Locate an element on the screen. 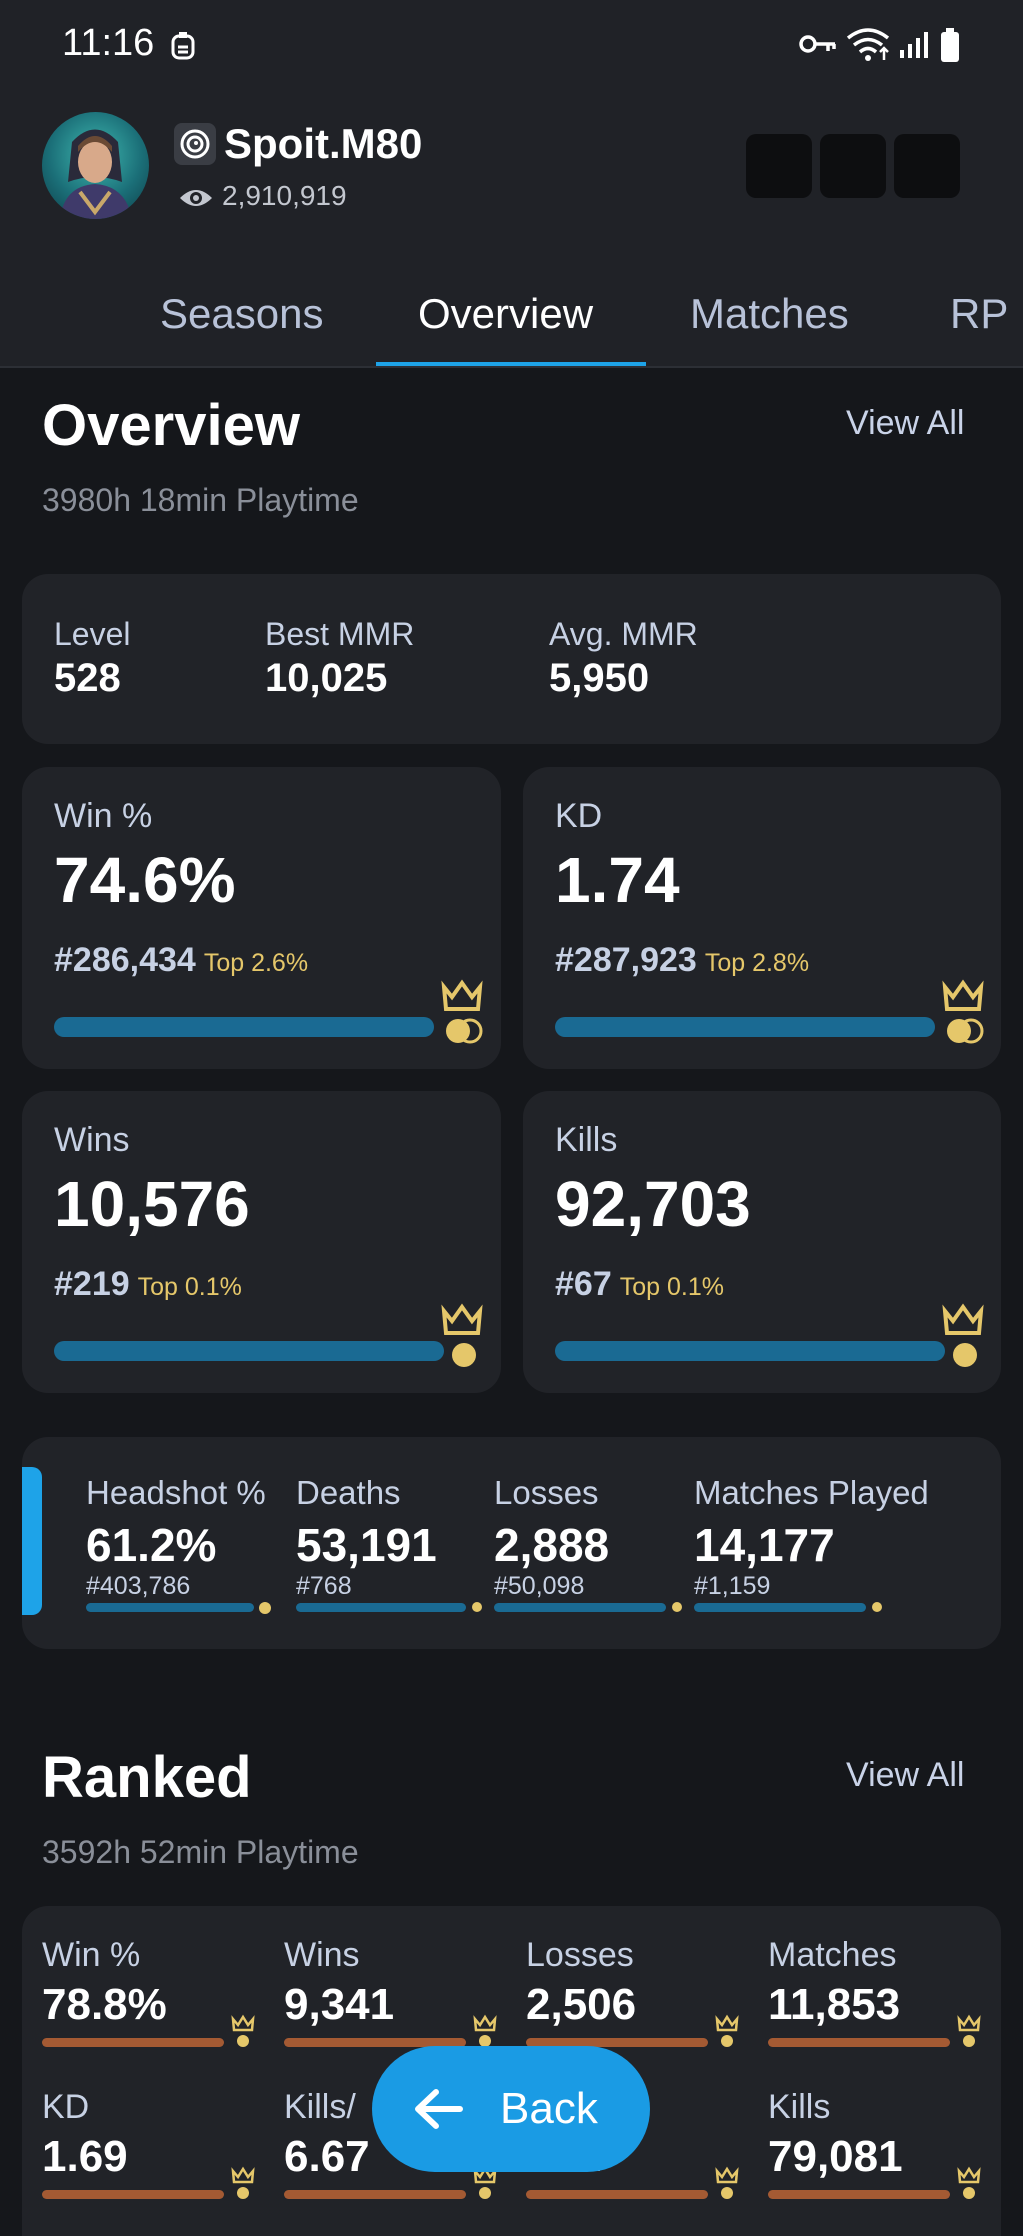  overview-view-all-link: View All is located at coordinates (905, 423).